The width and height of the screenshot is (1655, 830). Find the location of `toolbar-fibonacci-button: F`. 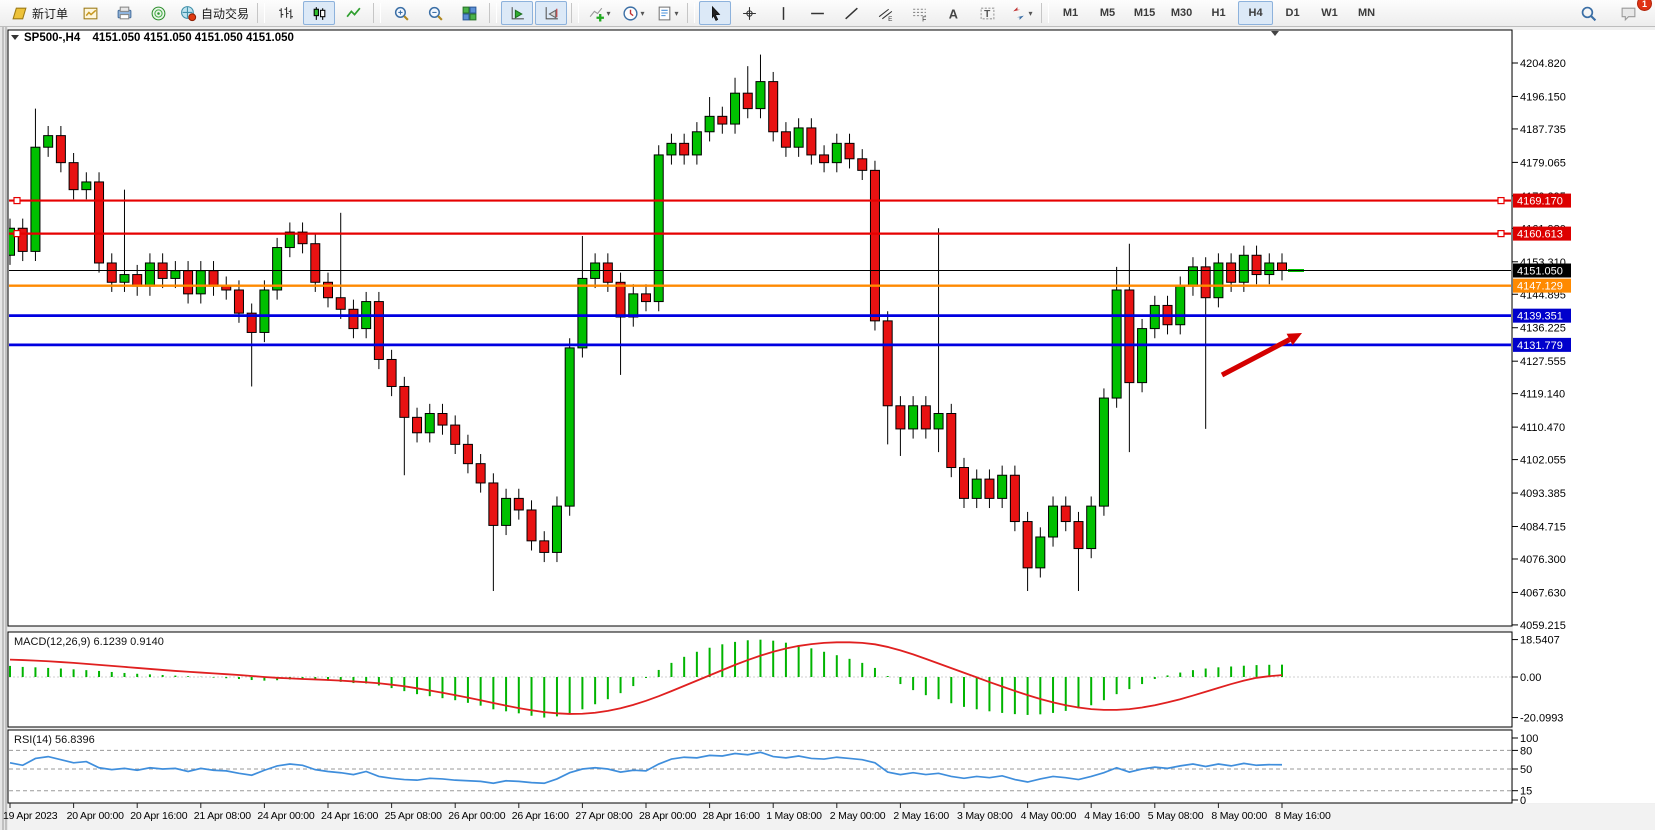

toolbar-fibonacci-button: F is located at coordinates (919, 13).